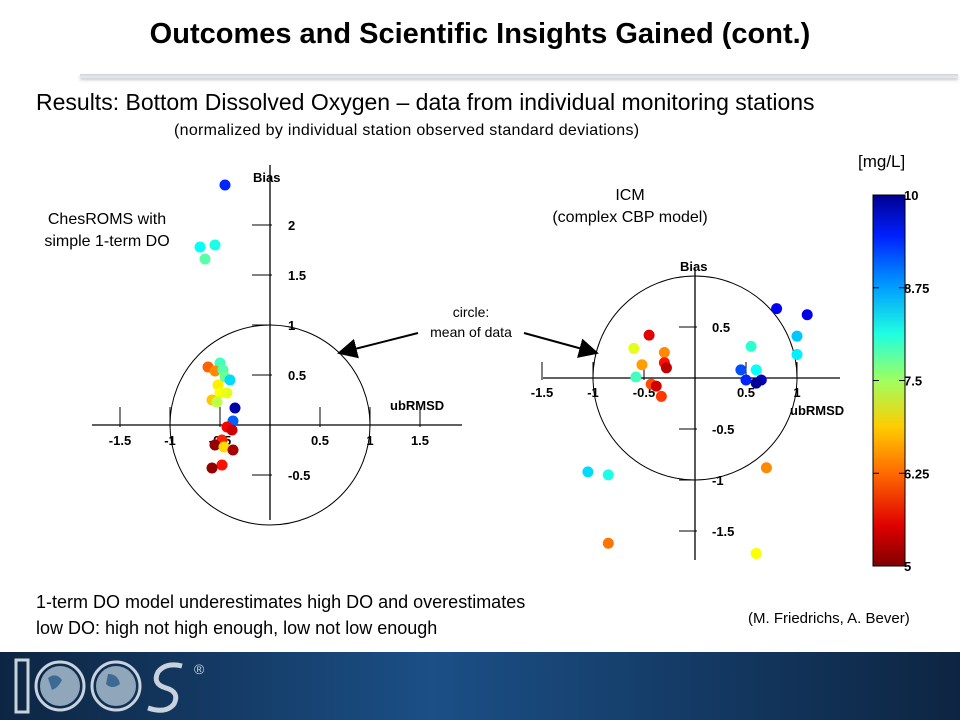 This screenshot has height=720, width=960. I want to click on x-tick-label: 1.5, so click(420, 440).